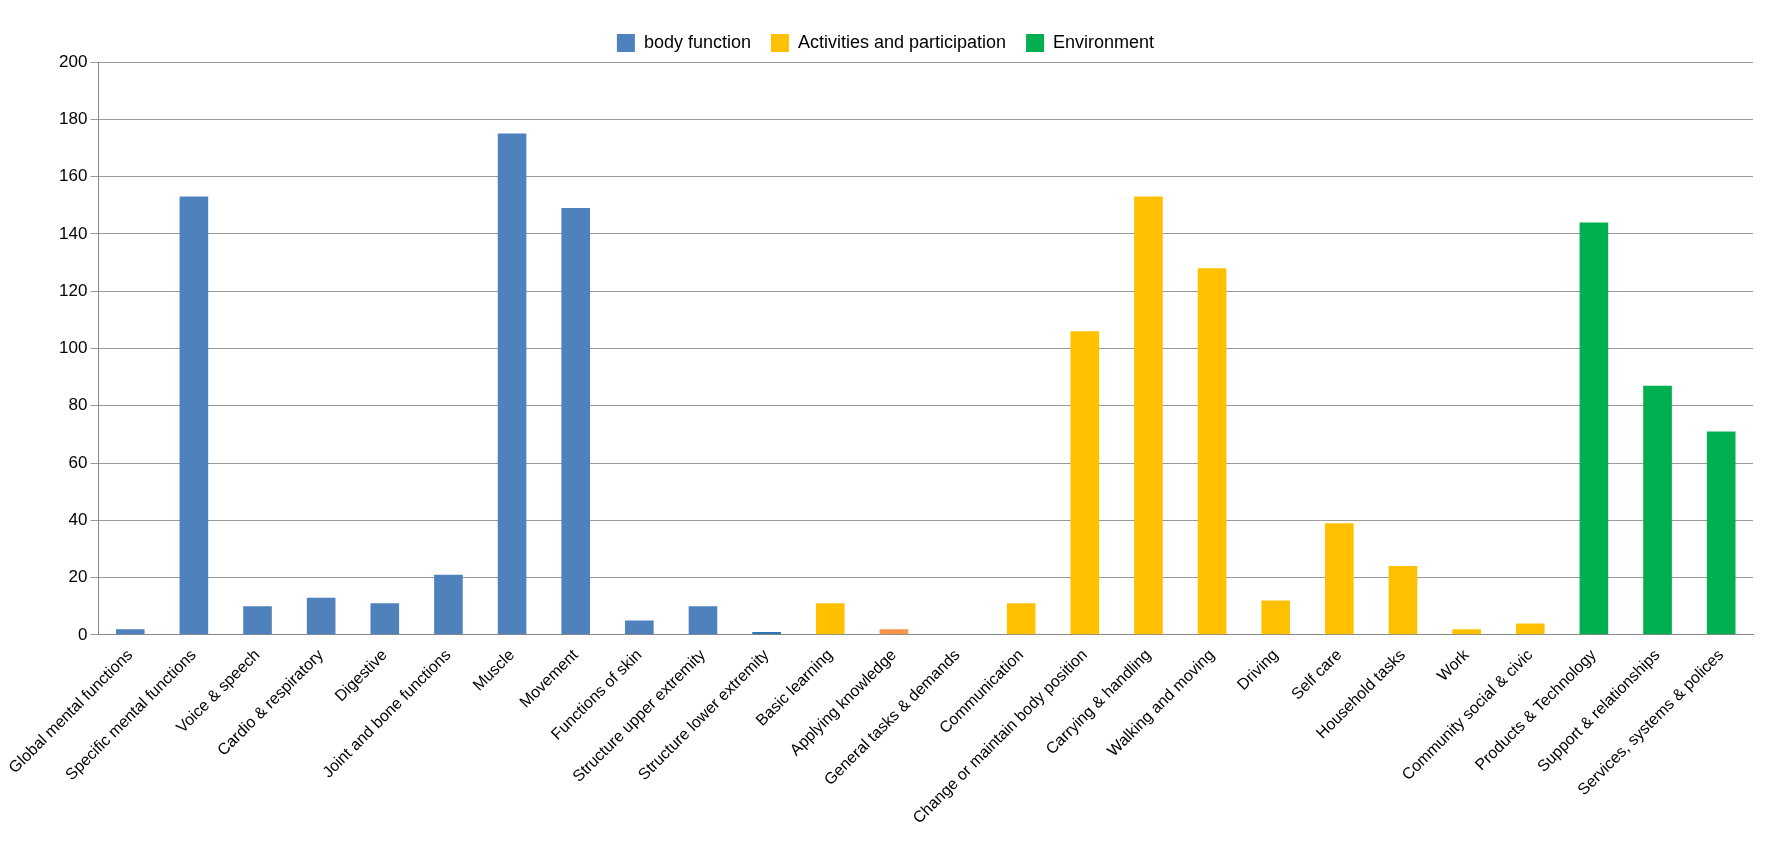 The height and width of the screenshot is (841, 1773). What do you see at coordinates (73, 290) in the screenshot?
I see `y-tick-label: 120` at bounding box center [73, 290].